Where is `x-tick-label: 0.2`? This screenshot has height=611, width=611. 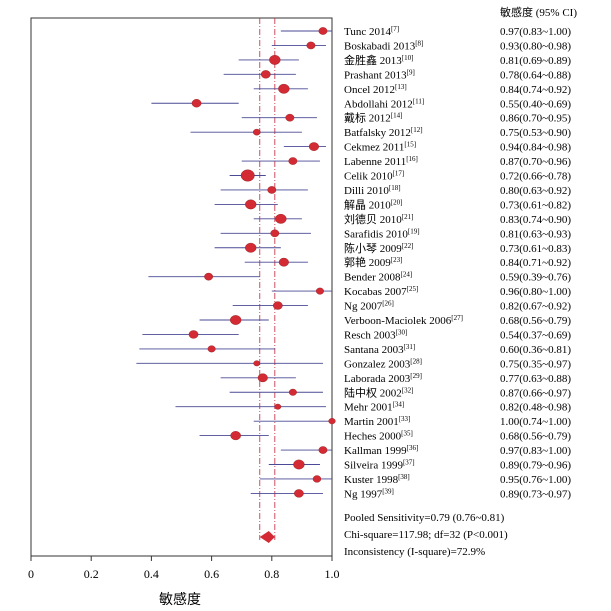 x-tick-label: 0.2 is located at coordinates (91, 574).